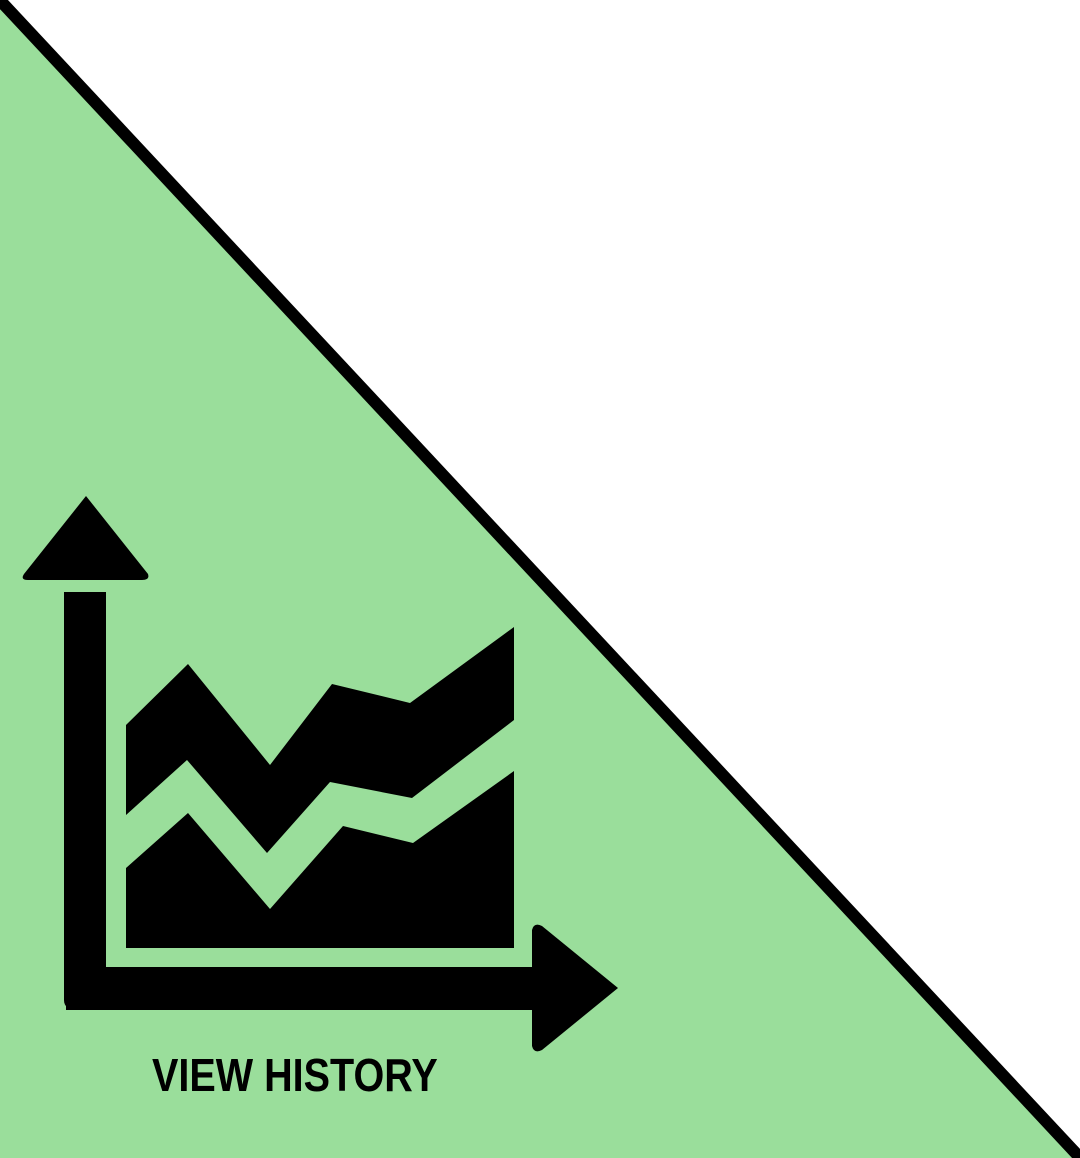  What do you see at coordinates (295, 1075) in the screenshot?
I see `view-history-label: VIEW HISTORY` at bounding box center [295, 1075].